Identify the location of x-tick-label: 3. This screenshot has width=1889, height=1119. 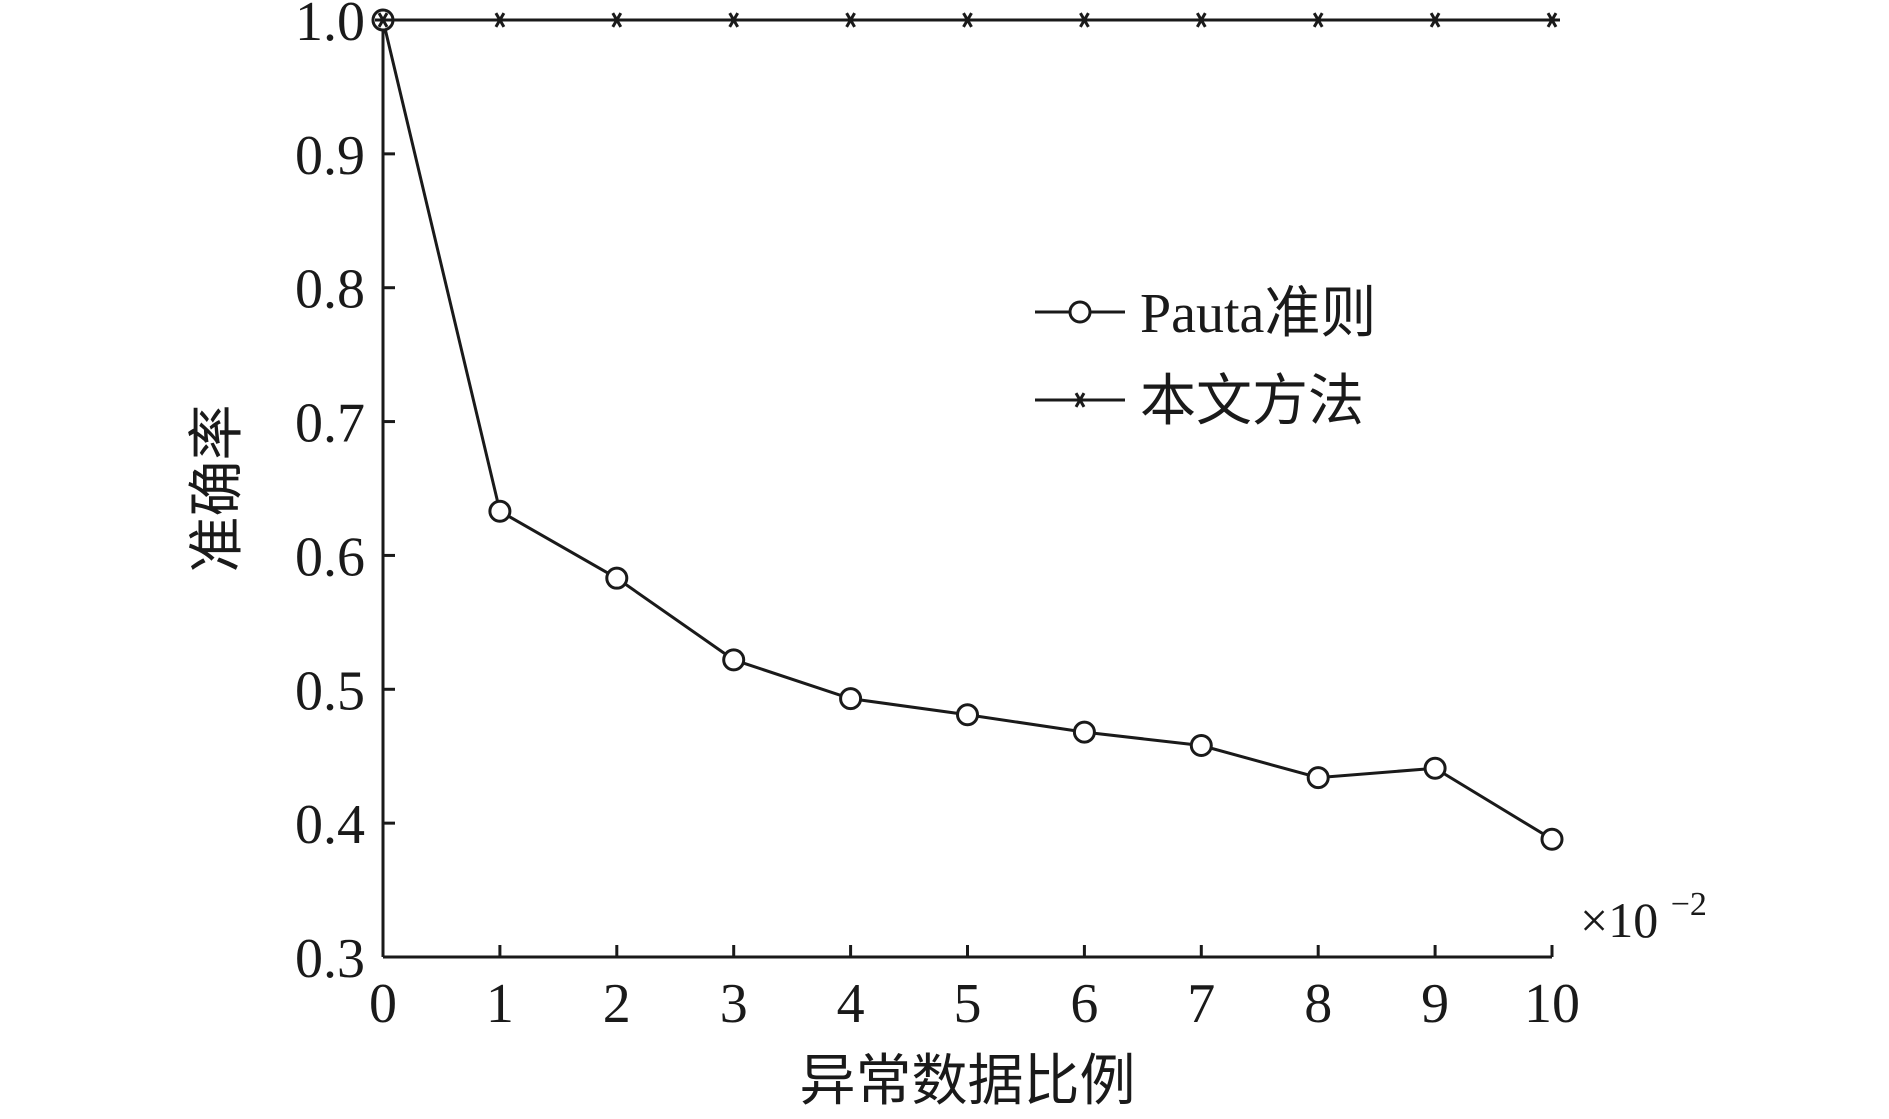
(734, 1004).